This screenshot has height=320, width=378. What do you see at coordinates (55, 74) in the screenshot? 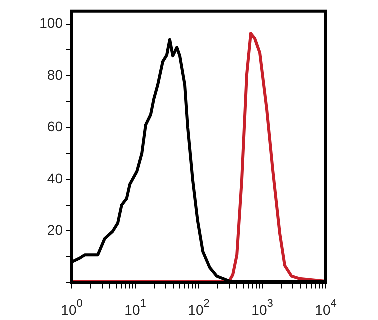
I see `y-tick-label: 80` at bounding box center [55, 74].